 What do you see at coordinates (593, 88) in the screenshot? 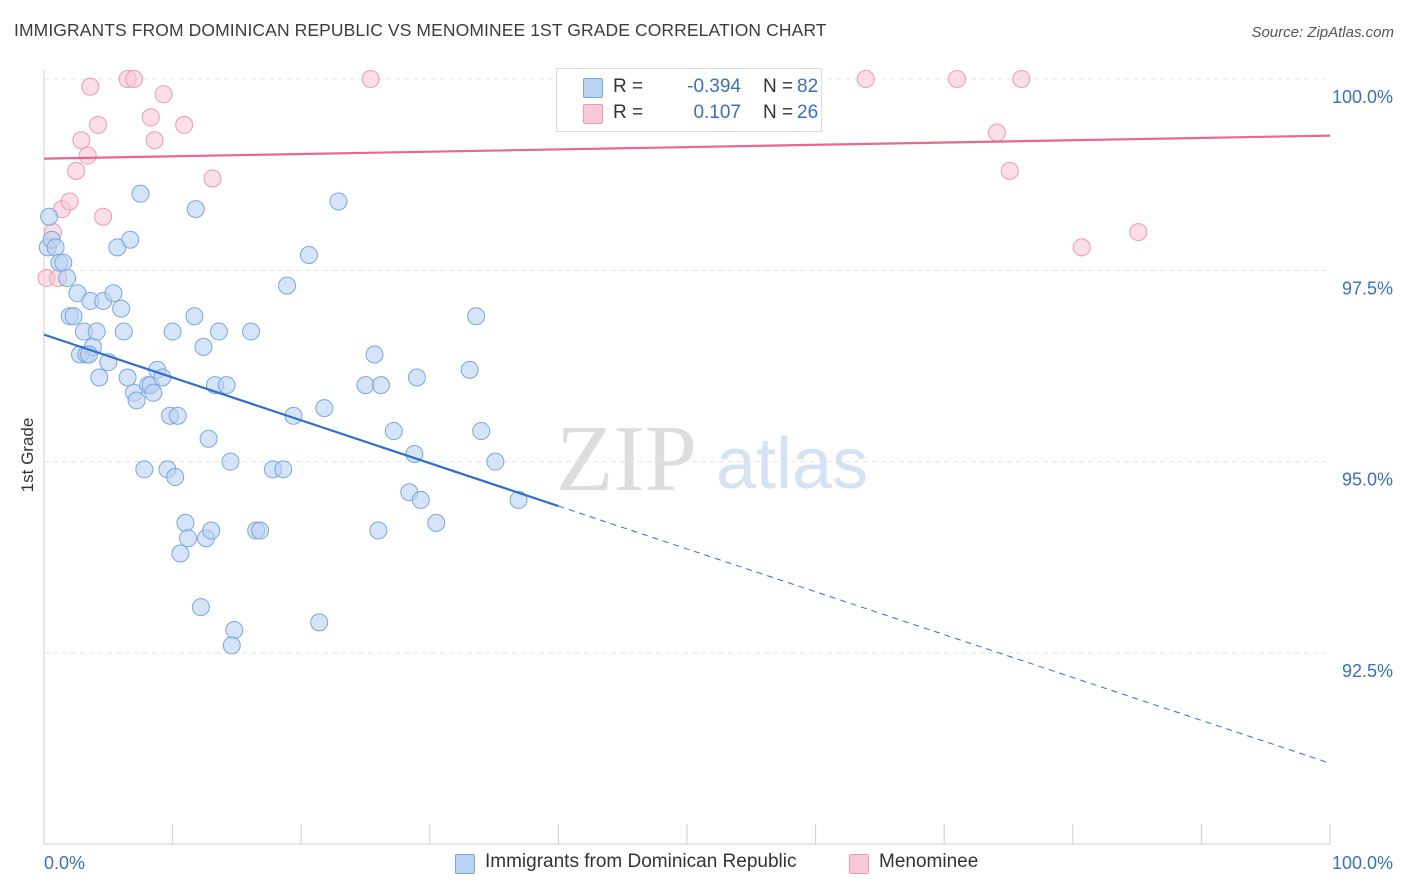
I see `legend-swatch-blue` at bounding box center [593, 88].